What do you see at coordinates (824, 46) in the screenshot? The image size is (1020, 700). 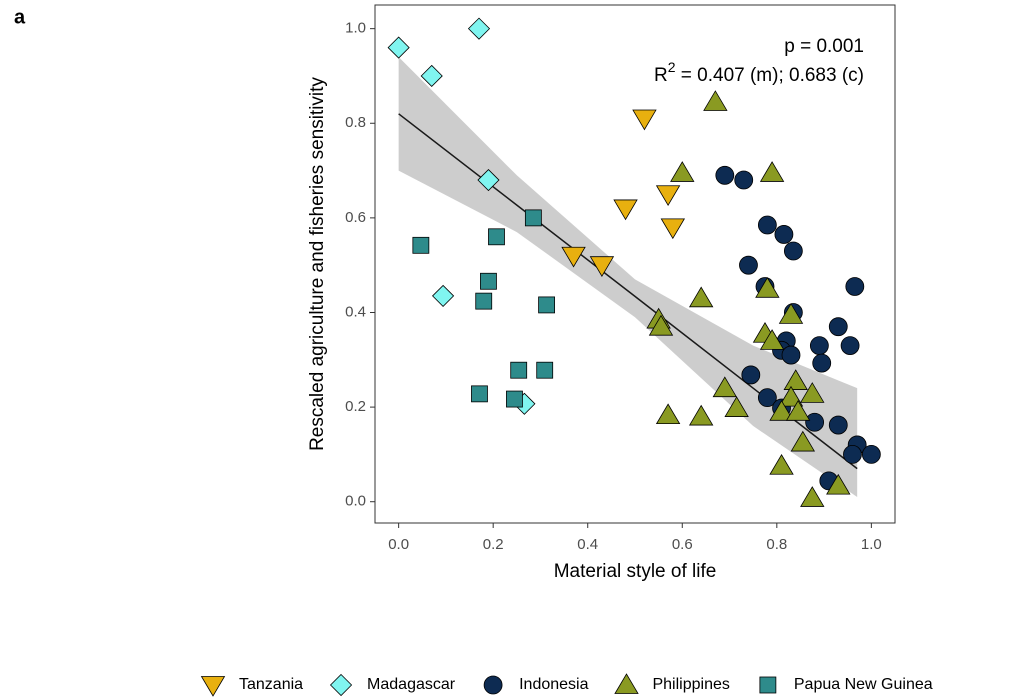 I see `annotation-p: p = 0.001` at bounding box center [824, 46].